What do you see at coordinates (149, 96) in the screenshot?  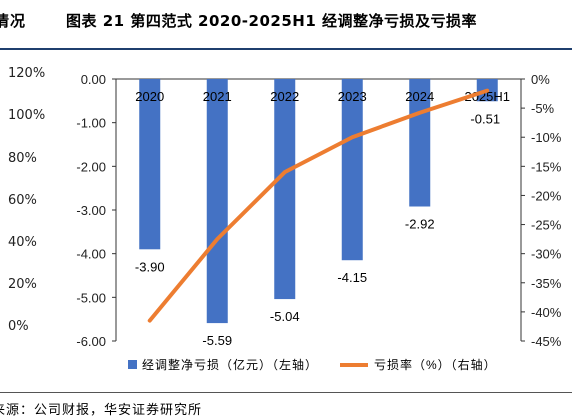 I see `category-label: 2020` at bounding box center [149, 96].